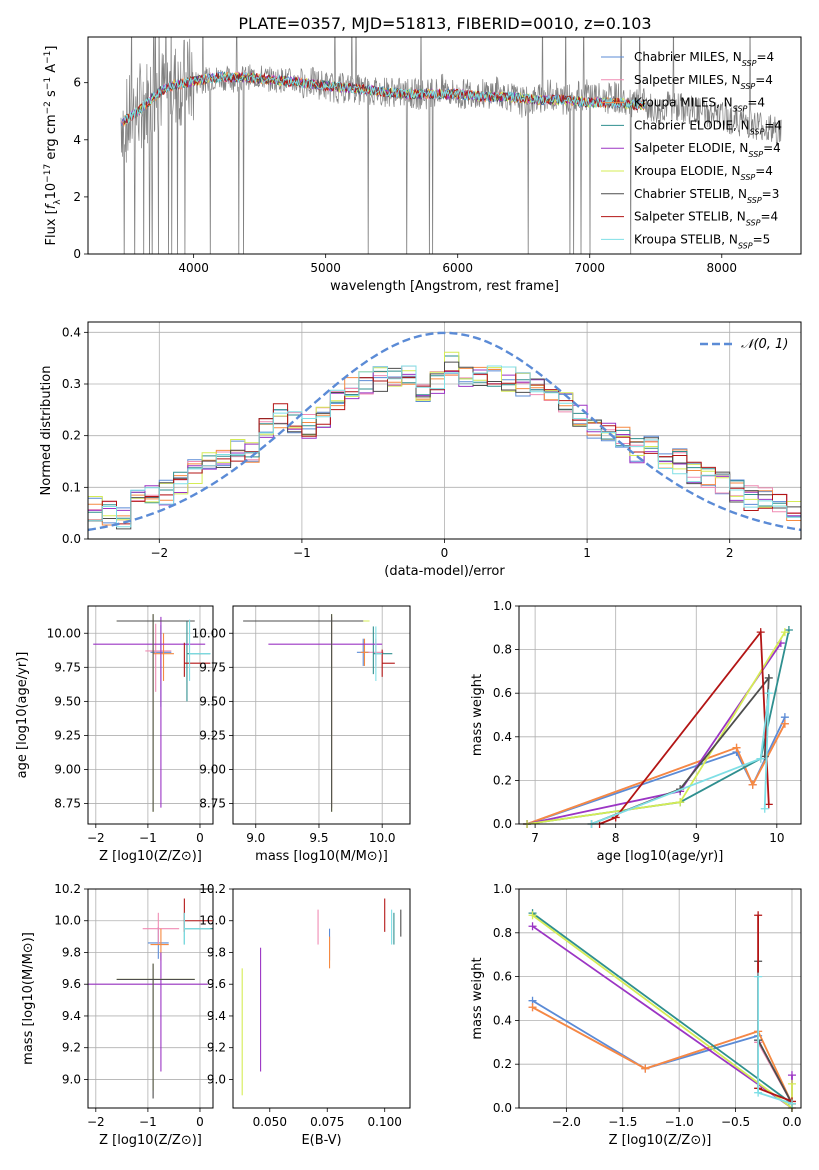  I want to click on legend-label: 𝒩(0, 1), so click(764, 344).